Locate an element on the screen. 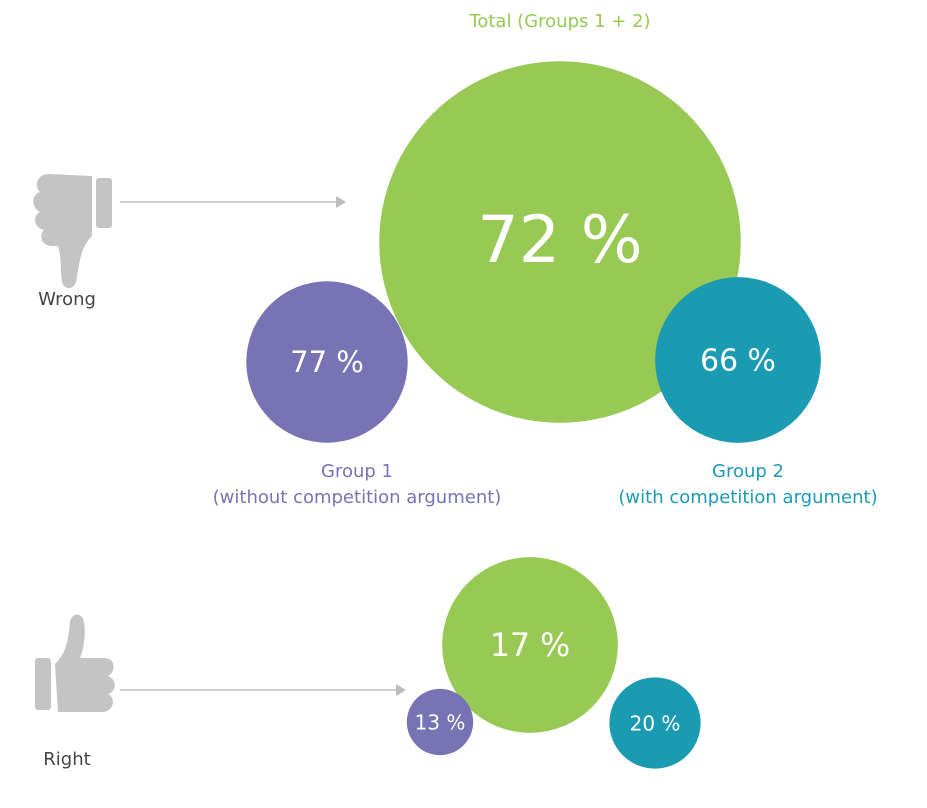  value-label: 72 % is located at coordinates (559, 240).